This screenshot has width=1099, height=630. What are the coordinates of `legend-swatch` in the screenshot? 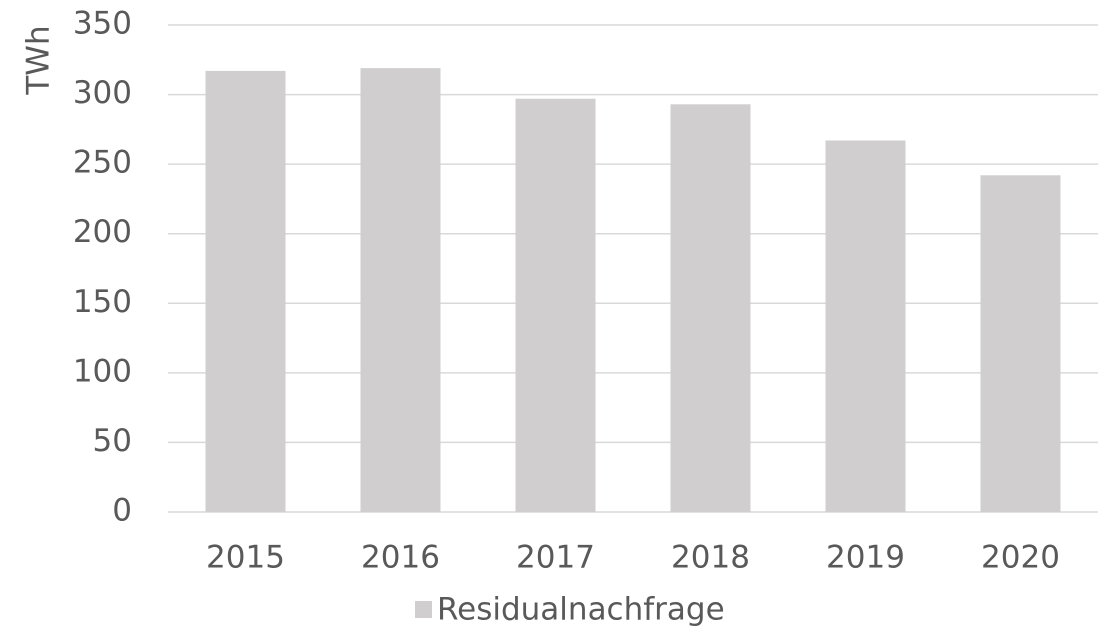 It's located at (423, 609).